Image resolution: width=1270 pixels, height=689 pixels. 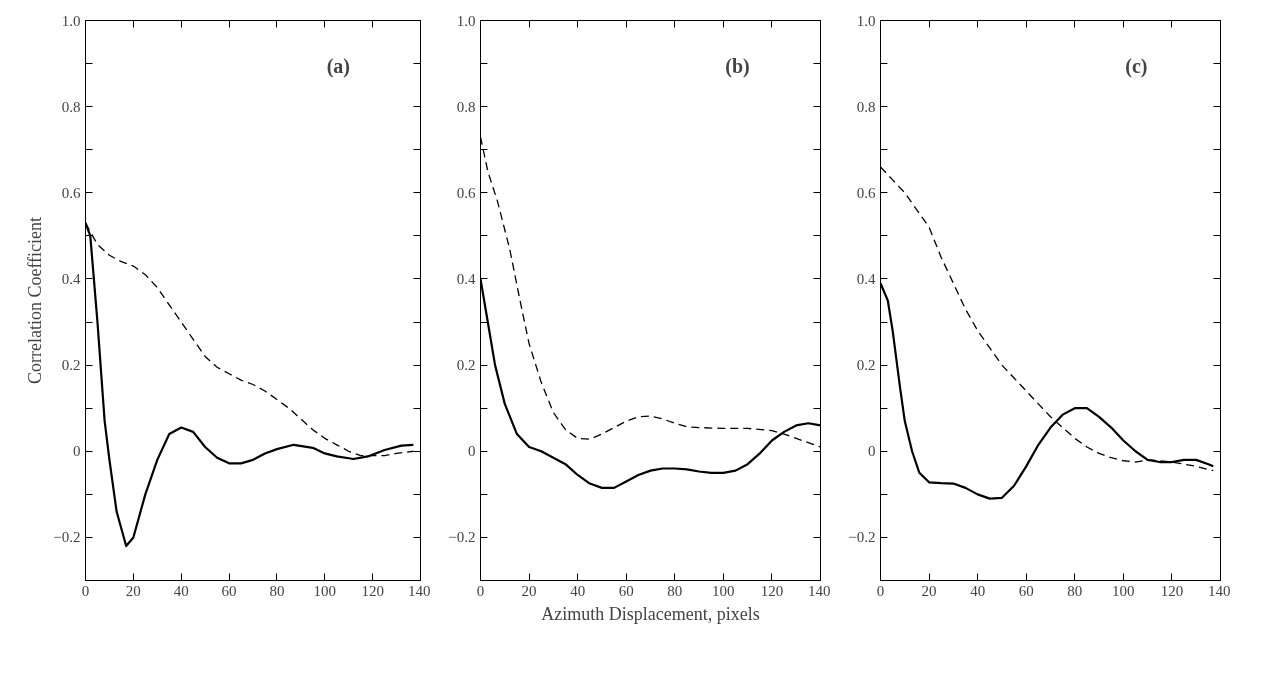 What do you see at coordinates (338, 66) in the screenshot?
I see `annotation: (a)` at bounding box center [338, 66].